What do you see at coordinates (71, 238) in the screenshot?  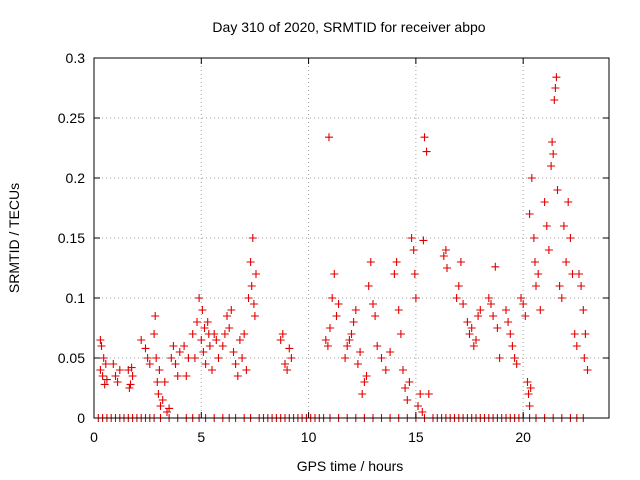 I see `y-tick-label: 0.15` at bounding box center [71, 238].